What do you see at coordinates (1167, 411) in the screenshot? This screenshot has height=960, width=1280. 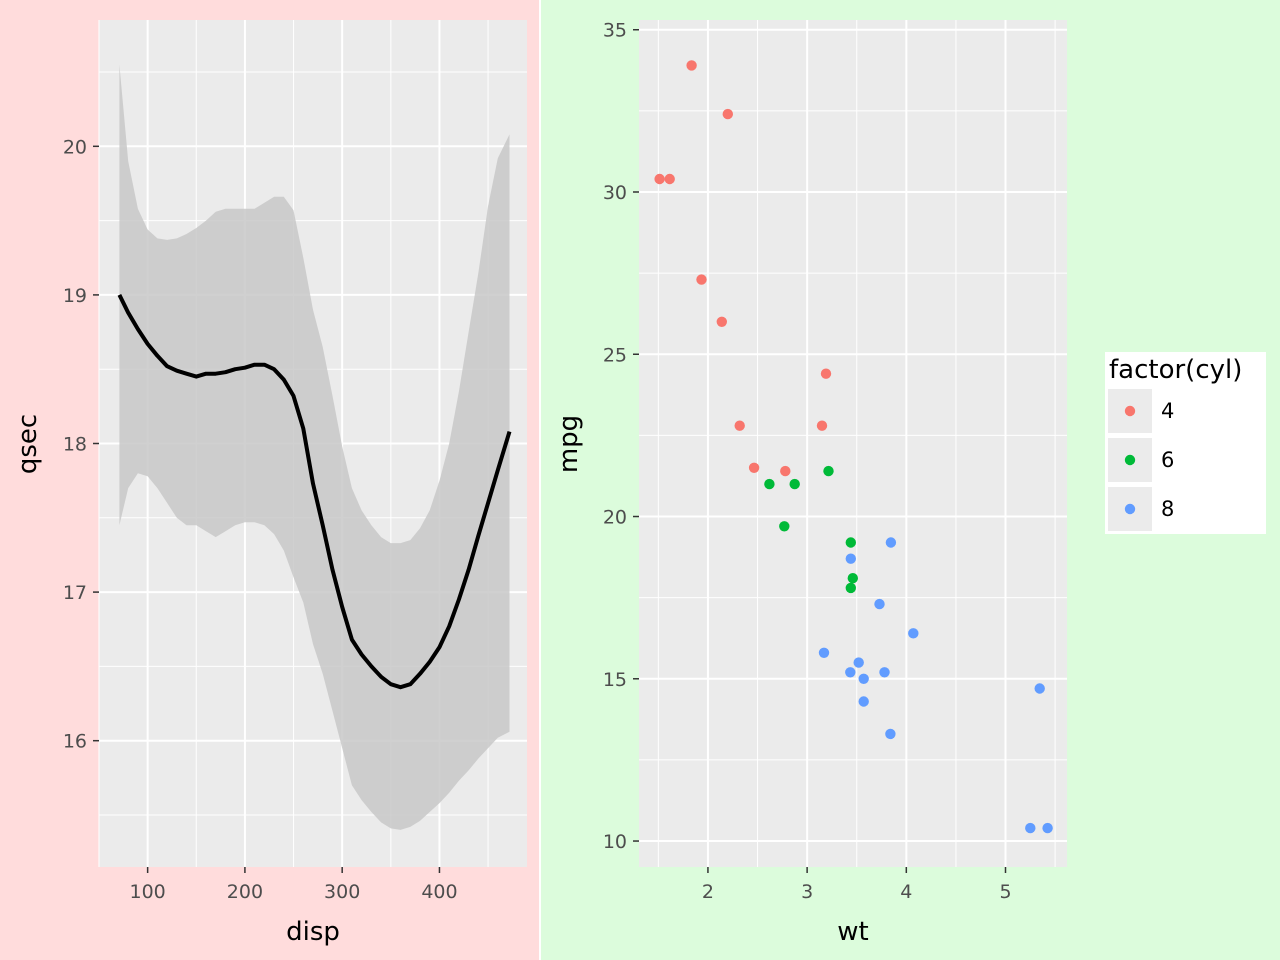 I see `legend-label-4: 4` at bounding box center [1167, 411].